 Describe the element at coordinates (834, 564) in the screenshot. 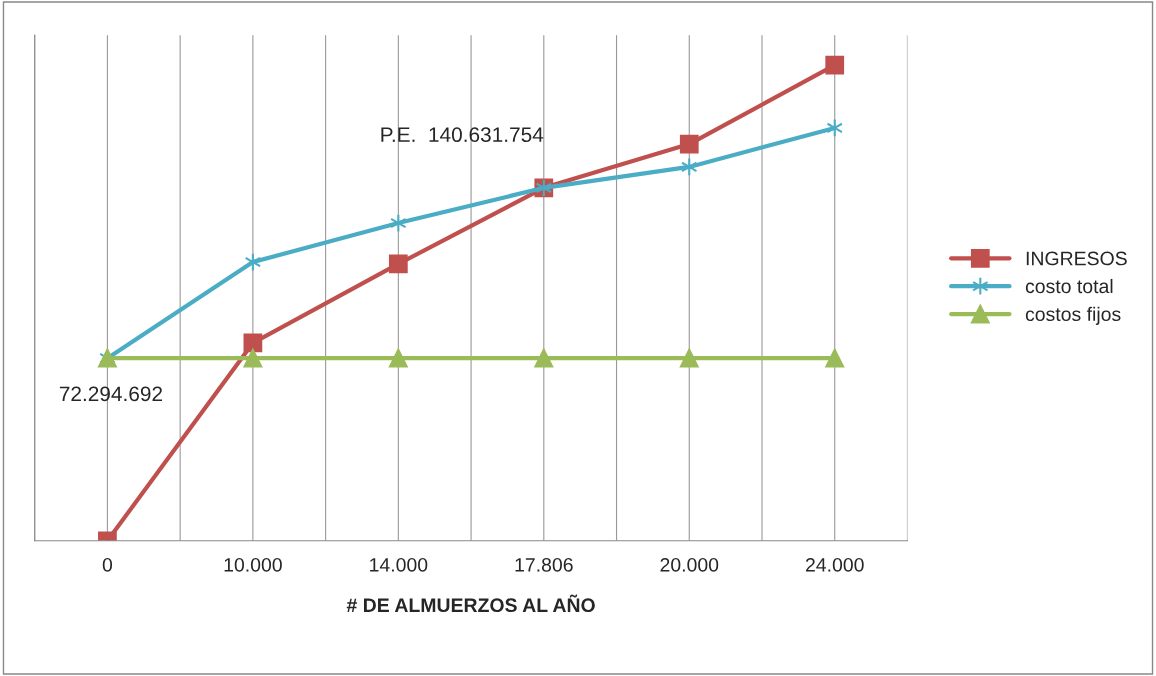

I see `x-tick-label: 24.000` at that location.